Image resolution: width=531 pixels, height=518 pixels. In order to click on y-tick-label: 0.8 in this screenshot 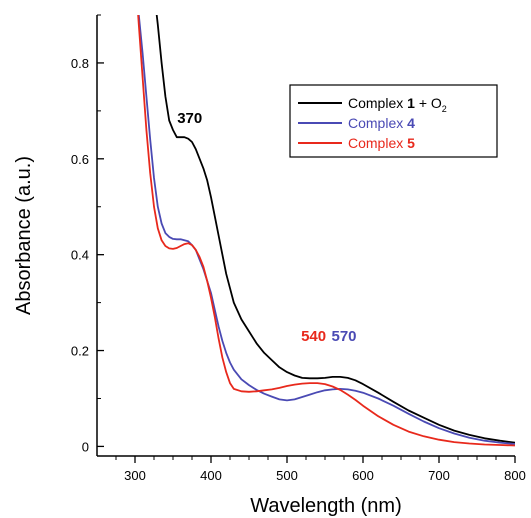, I will do `click(80, 63)`.